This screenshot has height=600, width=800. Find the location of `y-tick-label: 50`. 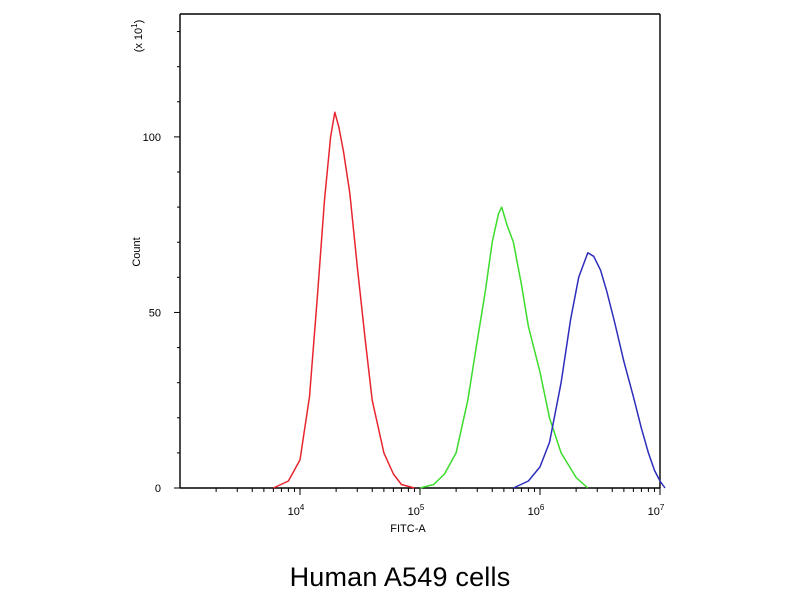

y-tick-label: 50 is located at coordinates (155, 313).